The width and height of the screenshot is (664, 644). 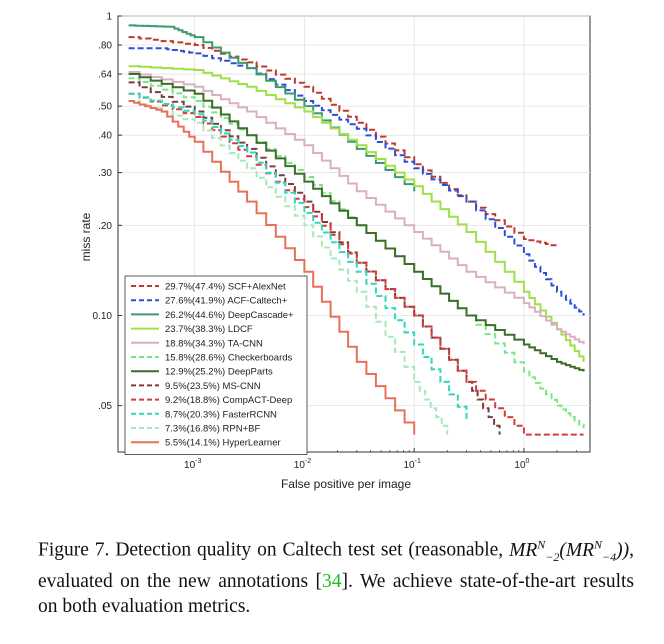 I want to click on legend-label: 7.3%(16.8%) RPN+BF, so click(x=212, y=429).